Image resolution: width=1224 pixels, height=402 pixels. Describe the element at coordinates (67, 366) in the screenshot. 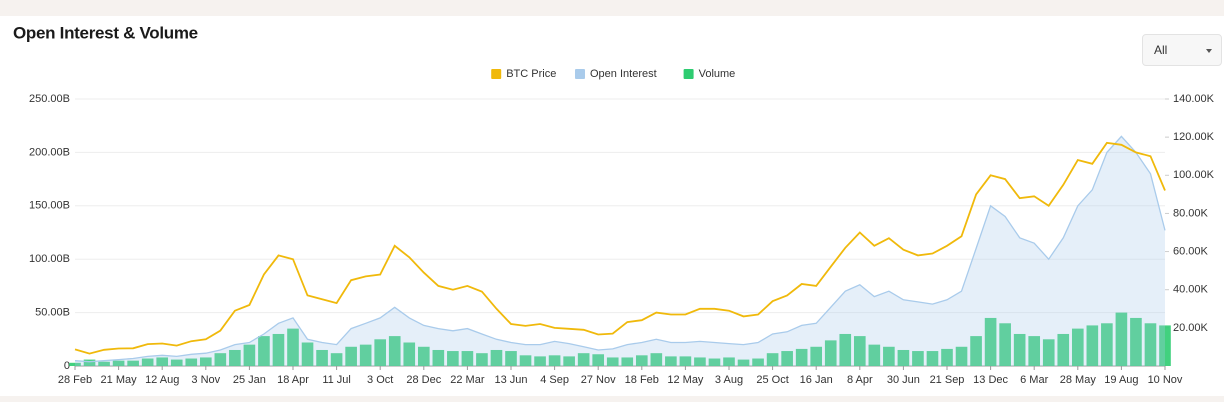

I see `y-tick-label: 0` at that location.